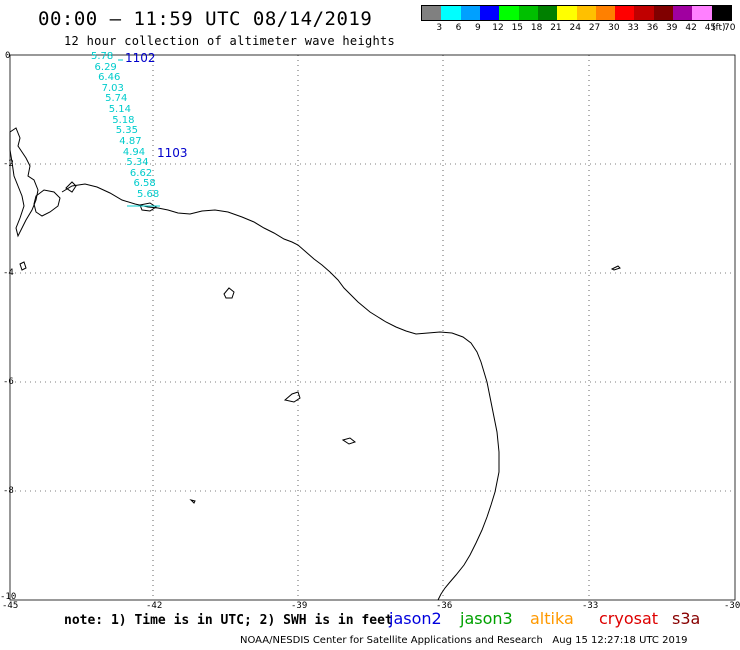 Image resolution: width=740 pixels, height=650 pixels. What do you see at coordinates (10, 606) in the screenshot?
I see `x-tick-label: -45` at bounding box center [10, 606].